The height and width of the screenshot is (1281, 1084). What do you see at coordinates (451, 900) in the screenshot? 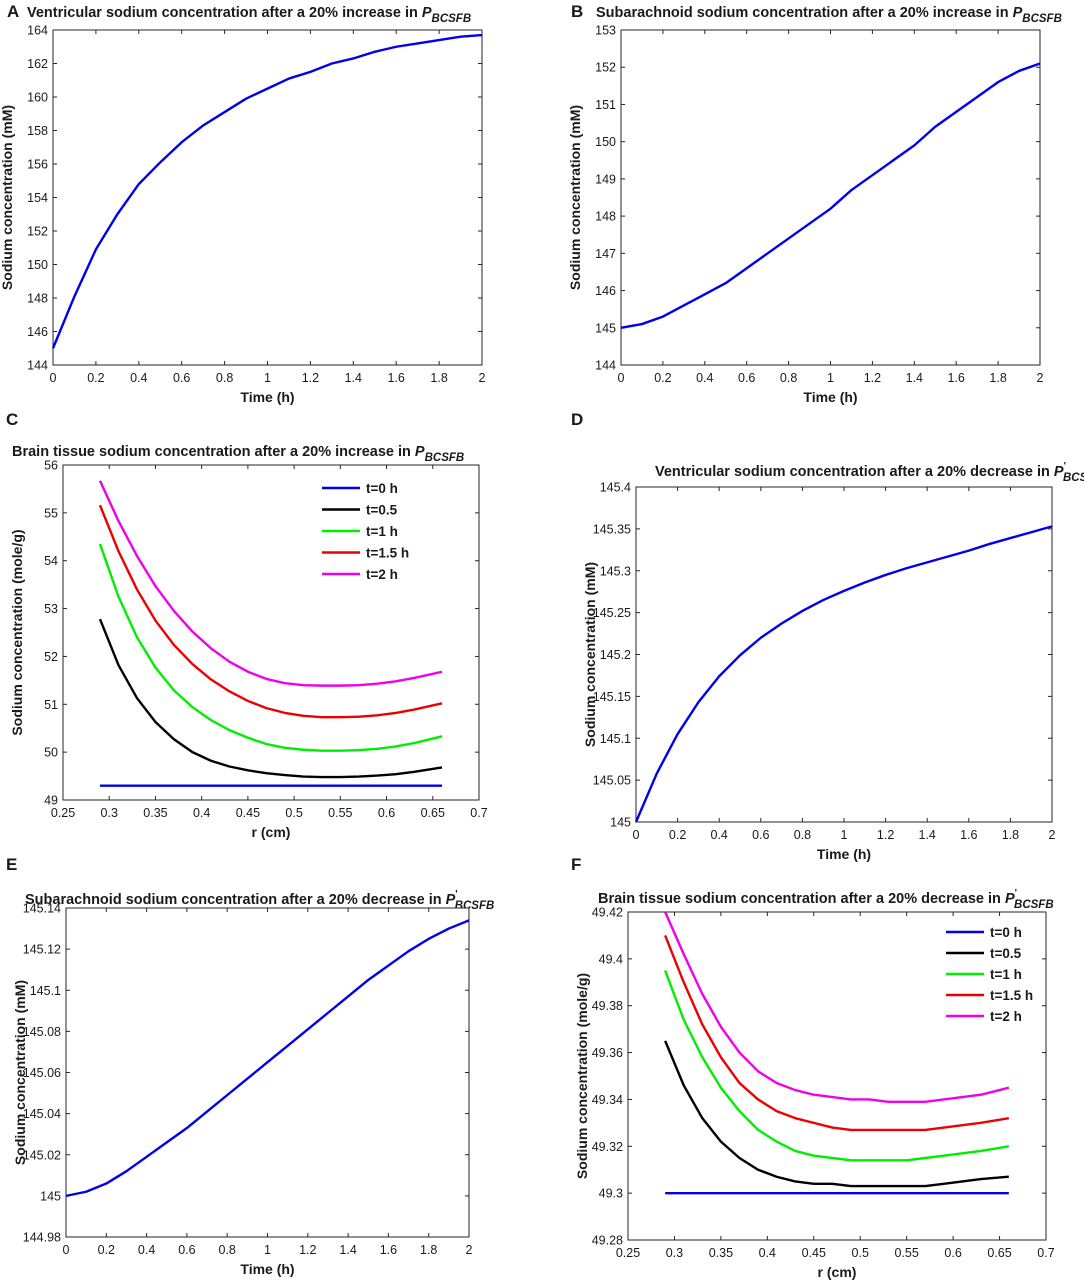
I see `chart-title-symbol: P` at bounding box center [451, 900].